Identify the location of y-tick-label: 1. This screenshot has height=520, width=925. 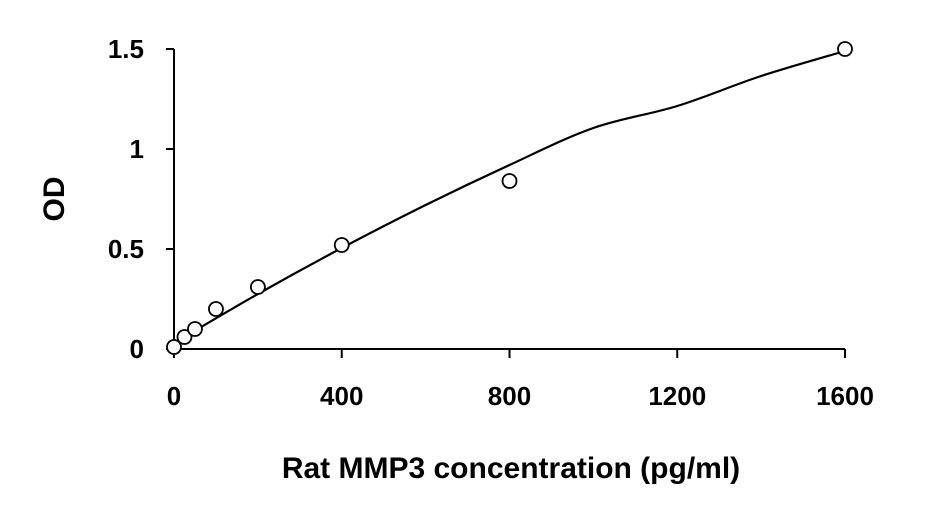
(137, 149).